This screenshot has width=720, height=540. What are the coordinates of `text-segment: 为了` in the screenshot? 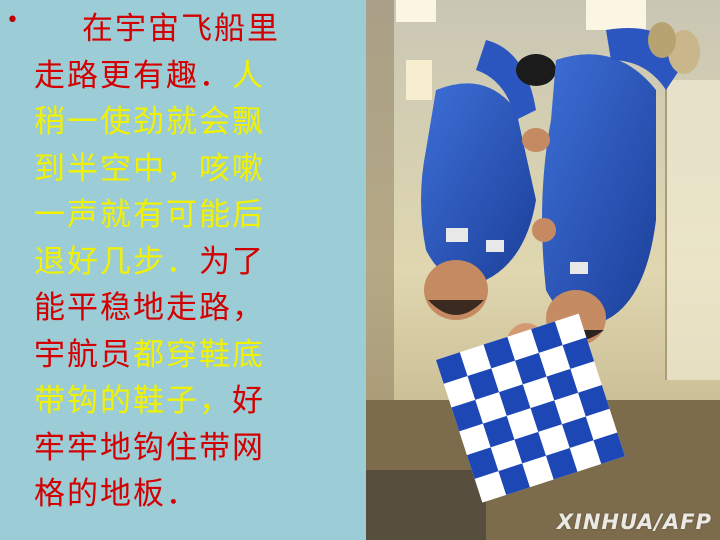 It's located at (232, 261).